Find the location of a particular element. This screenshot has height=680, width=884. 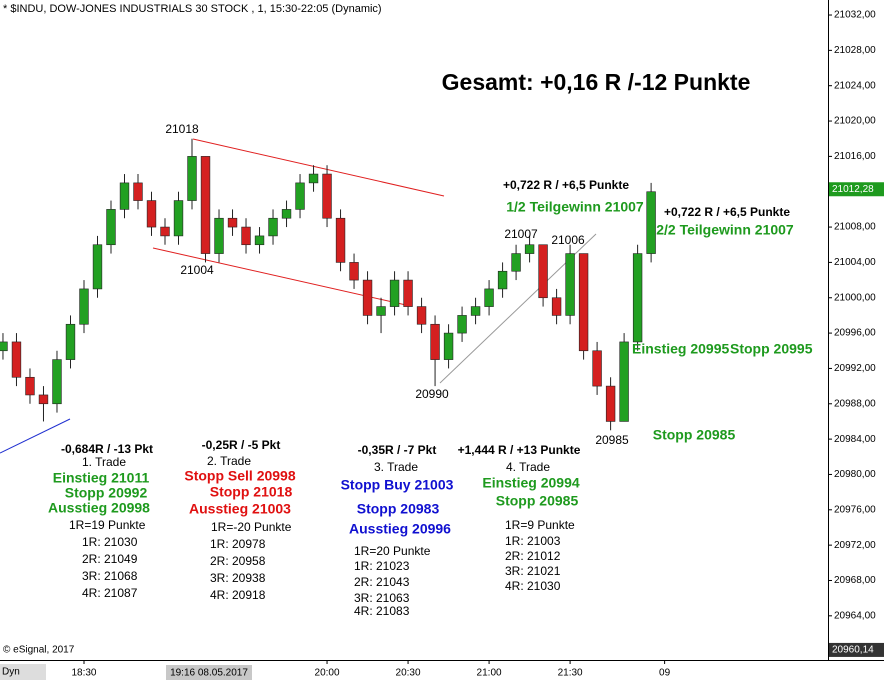

cursor-label: 19:16 08.05.2017 is located at coordinates (209, 673).